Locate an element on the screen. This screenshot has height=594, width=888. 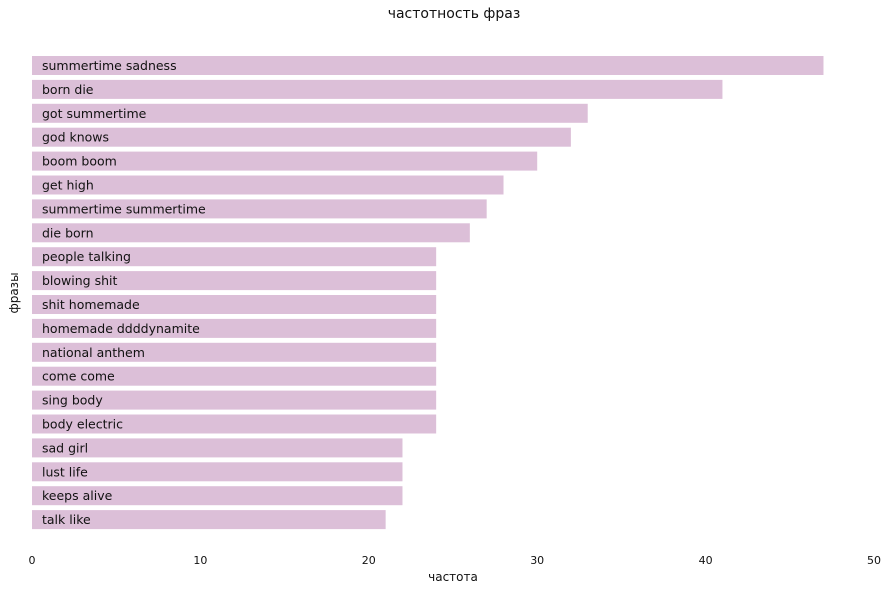
bar-label: national anthem is located at coordinates (93, 352).